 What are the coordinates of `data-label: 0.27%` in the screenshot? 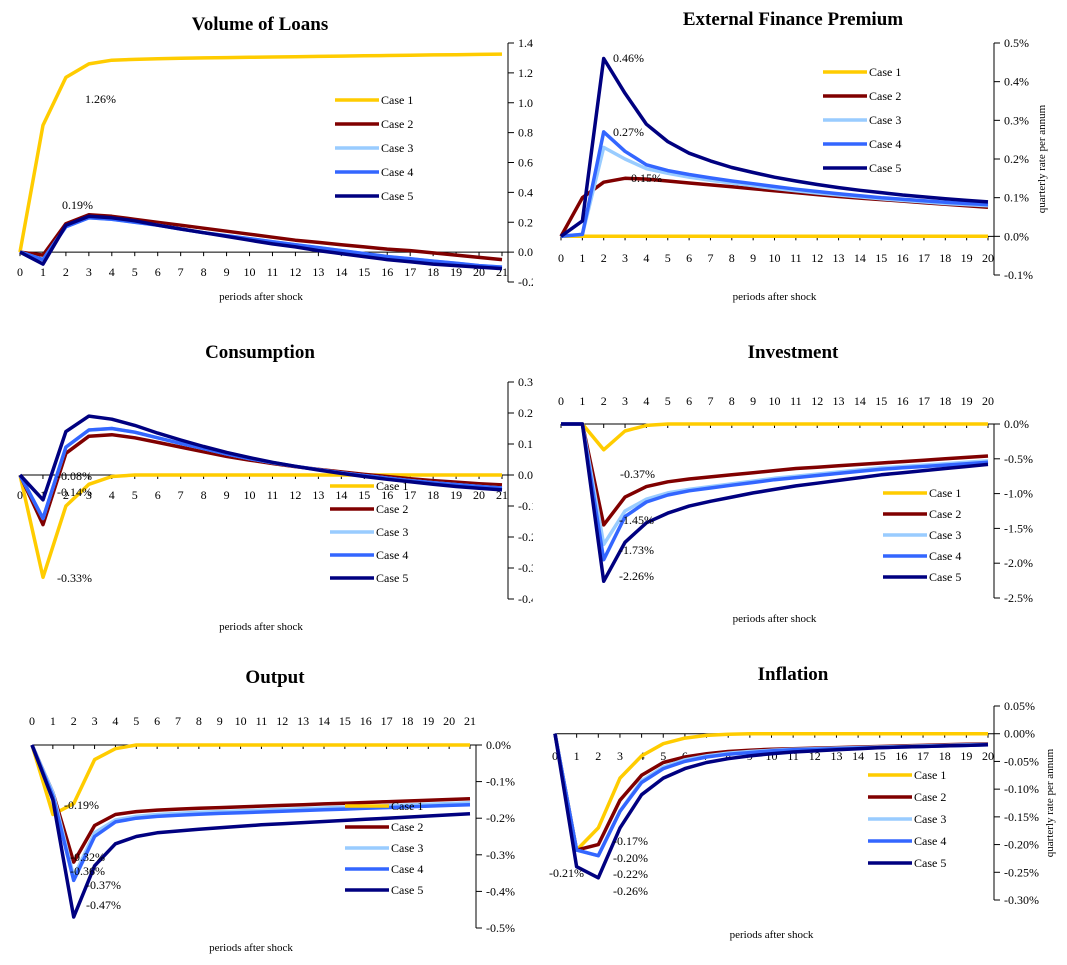 It's located at (628, 132).